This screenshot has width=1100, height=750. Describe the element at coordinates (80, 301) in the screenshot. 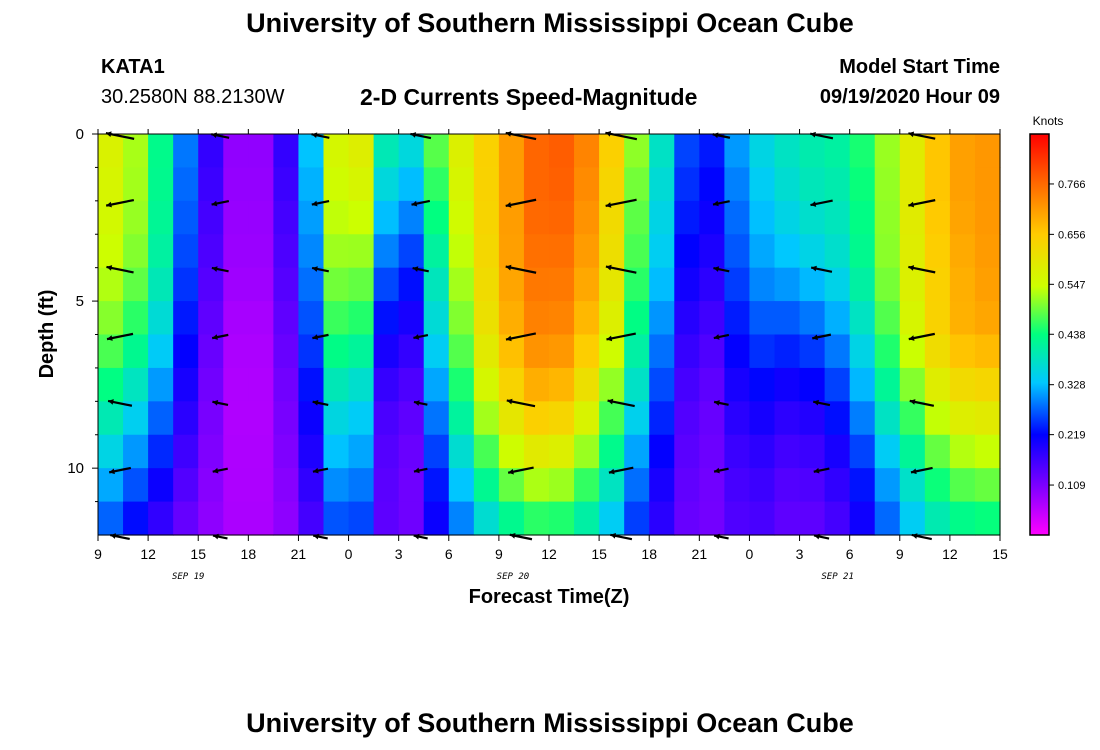

I see `y-tick-label: 5` at that location.